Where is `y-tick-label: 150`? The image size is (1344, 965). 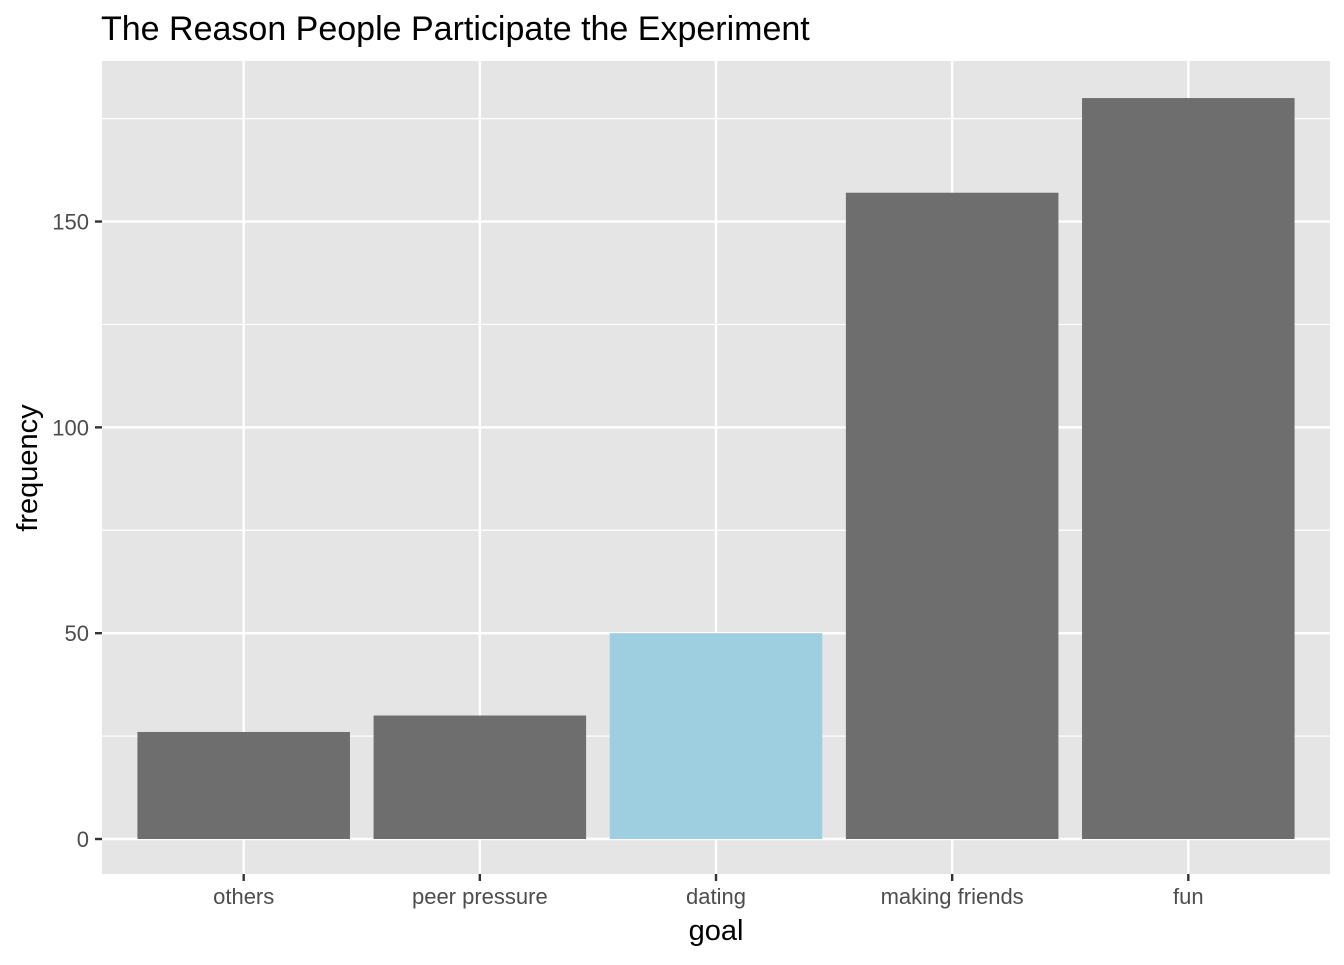 y-tick-label: 150 is located at coordinates (70, 222).